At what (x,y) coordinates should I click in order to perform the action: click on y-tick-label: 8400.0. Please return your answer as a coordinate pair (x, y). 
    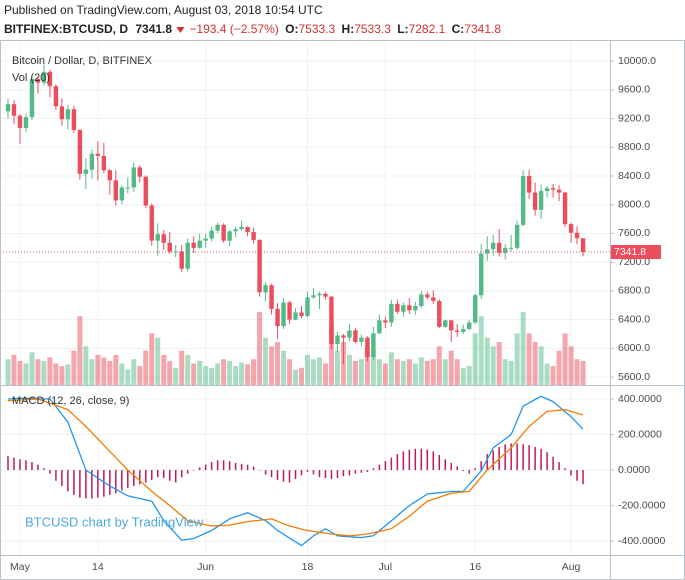
    Looking at the image, I should click on (634, 176).